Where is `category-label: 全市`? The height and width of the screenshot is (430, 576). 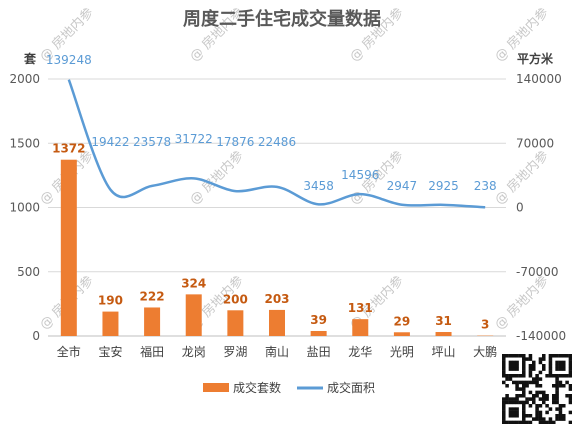 category-label: 全市 is located at coordinates (69, 351).